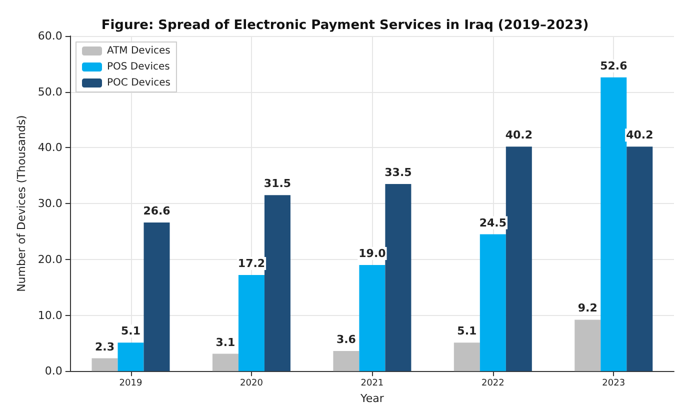 The image size is (690, 417). I want to click on y-tick-label: 60.0, so click(50, 36).